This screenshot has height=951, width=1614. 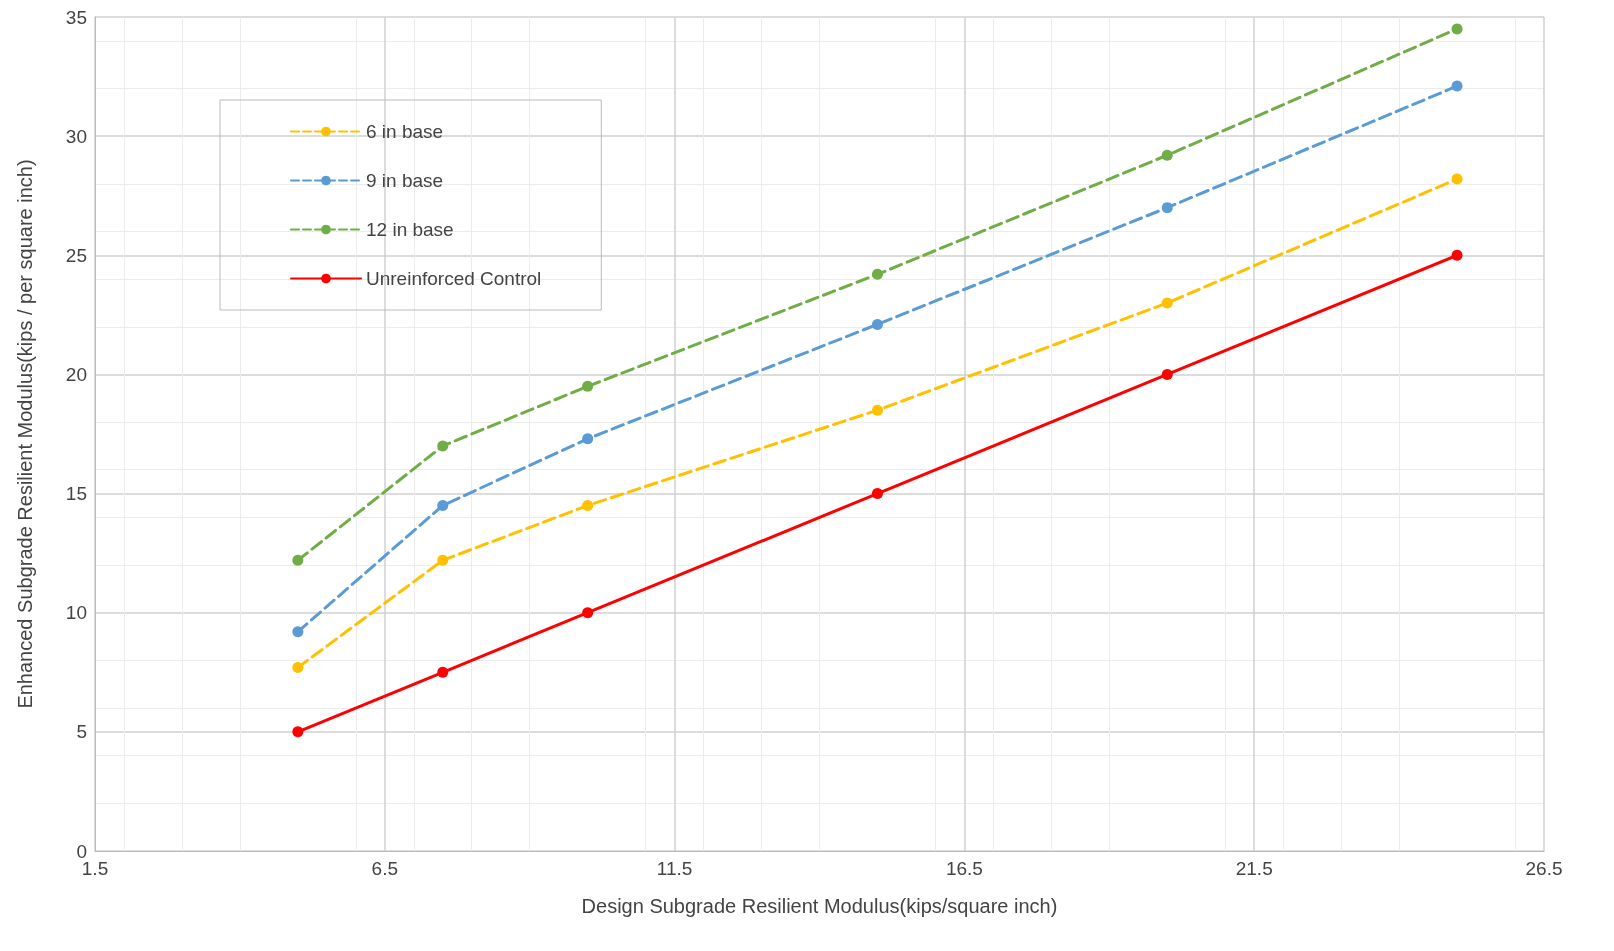 I want to click on legend-label: 9 in base, so click(x=405, y=180).